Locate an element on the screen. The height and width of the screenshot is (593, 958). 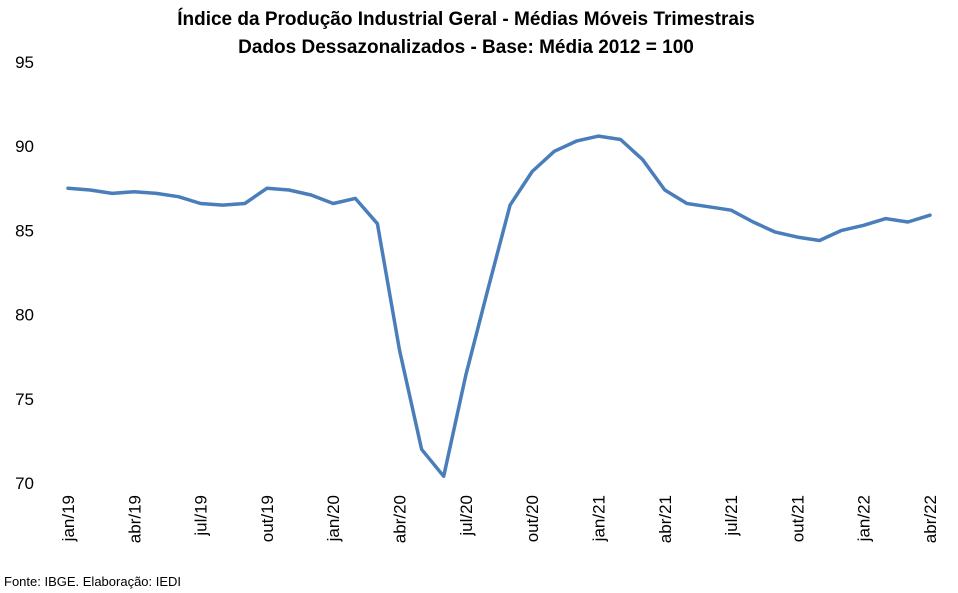
x-tick-label: out/19 is located at coordinates (267, 518).